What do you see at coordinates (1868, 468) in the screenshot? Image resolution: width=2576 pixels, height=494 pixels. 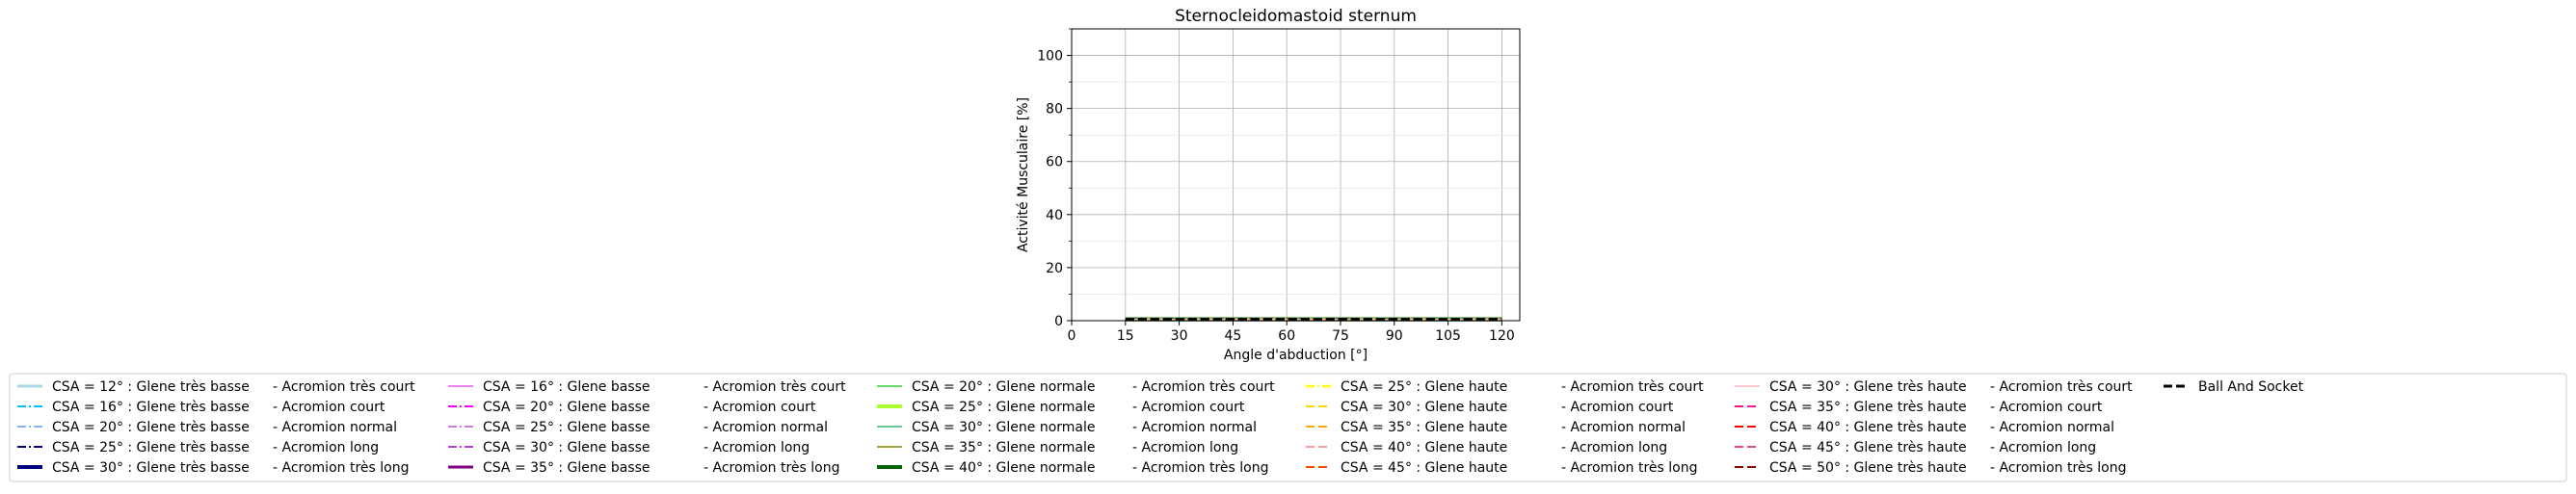 I see `legend-label: CSA = 50° : Glene très haute` at bounding box center [1868, 468].